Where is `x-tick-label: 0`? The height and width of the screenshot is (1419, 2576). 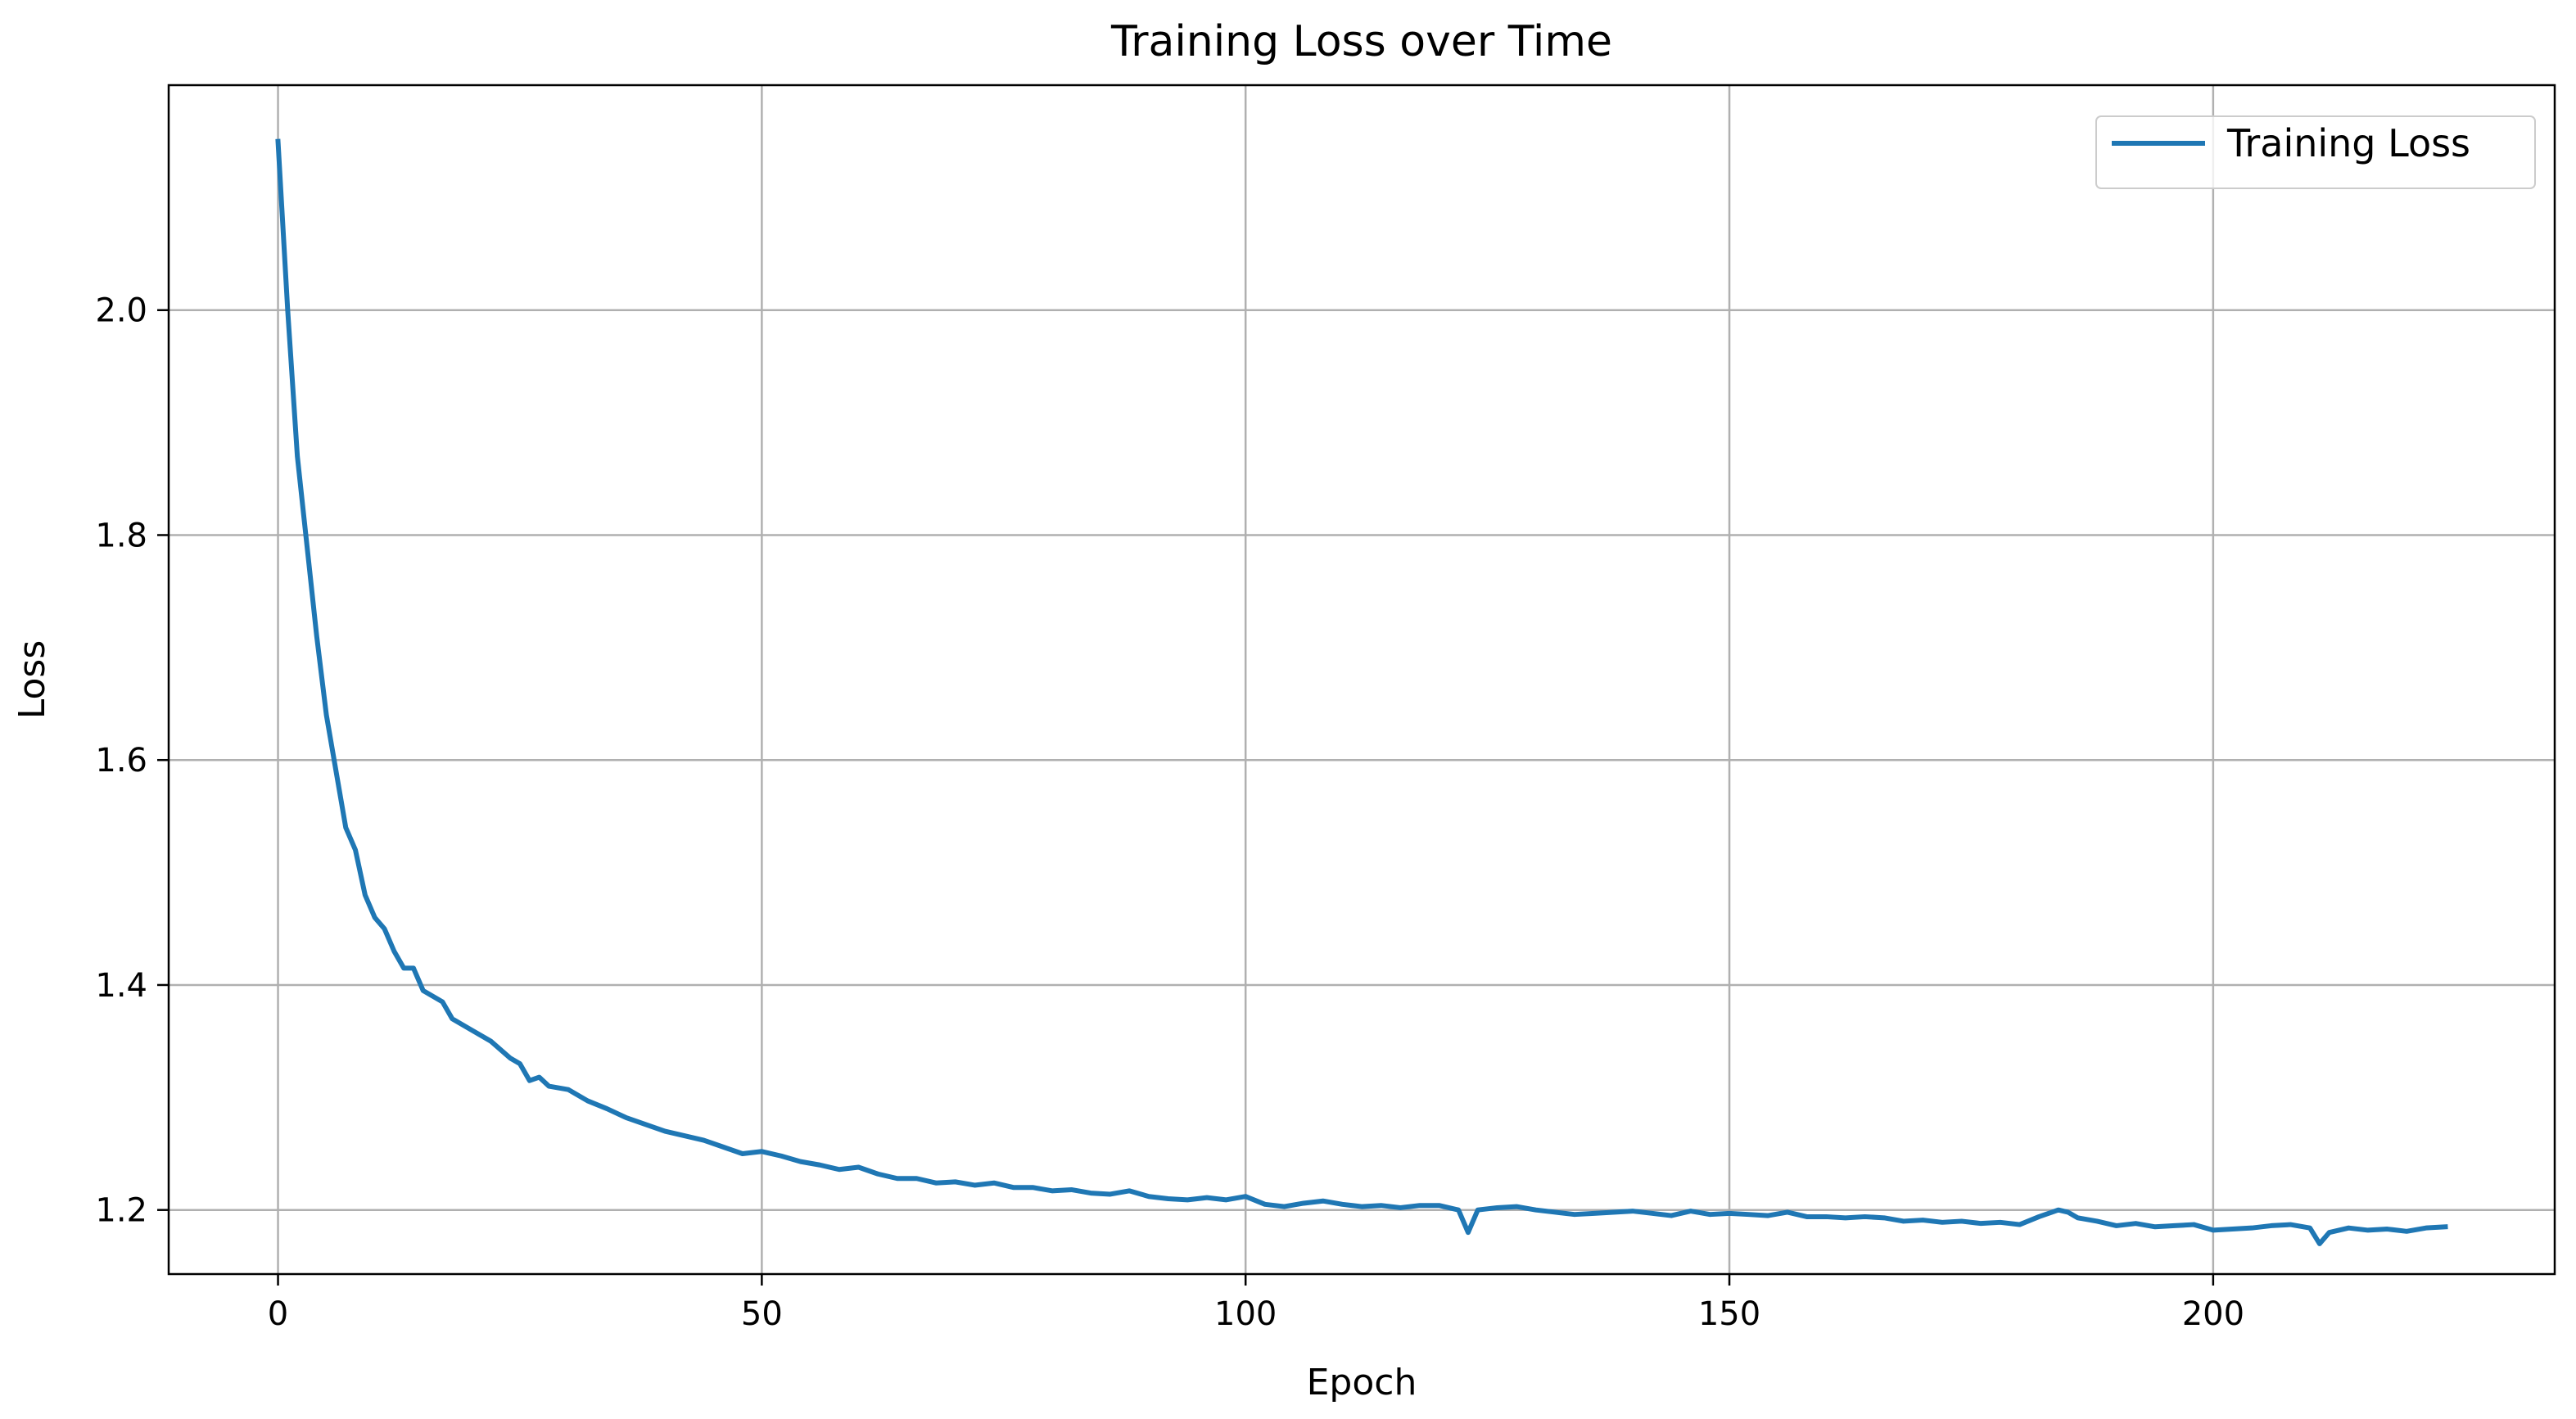 x-tick-label: 0 is located at coordinates (278, 1314).